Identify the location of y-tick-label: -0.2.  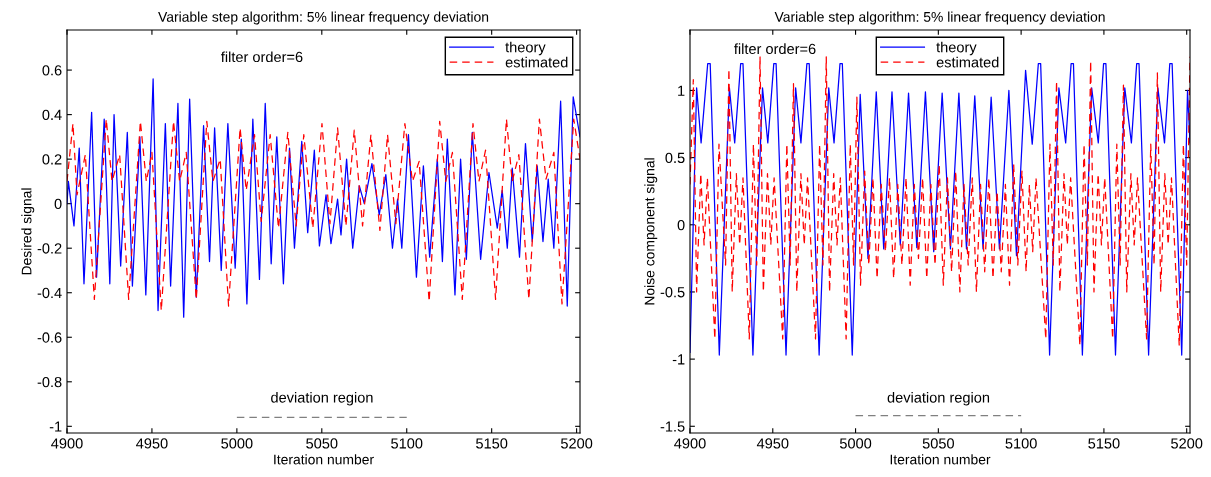
(49, 248).